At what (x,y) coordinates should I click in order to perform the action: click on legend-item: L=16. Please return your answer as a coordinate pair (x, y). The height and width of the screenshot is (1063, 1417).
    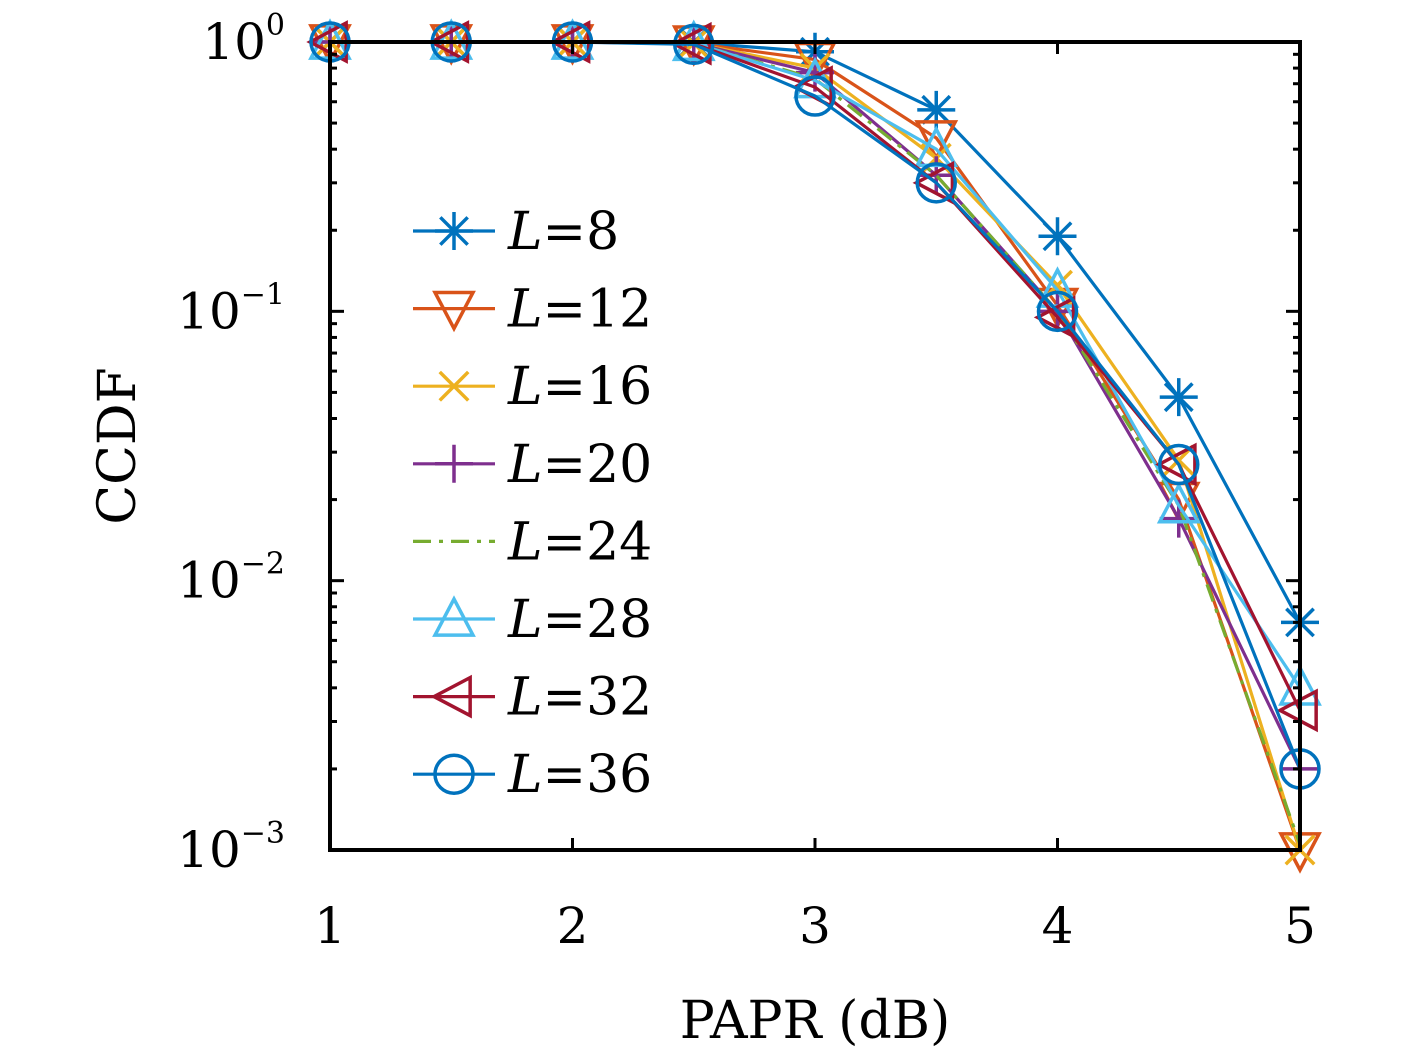
    Looking at the image, I should click on (532, 387).